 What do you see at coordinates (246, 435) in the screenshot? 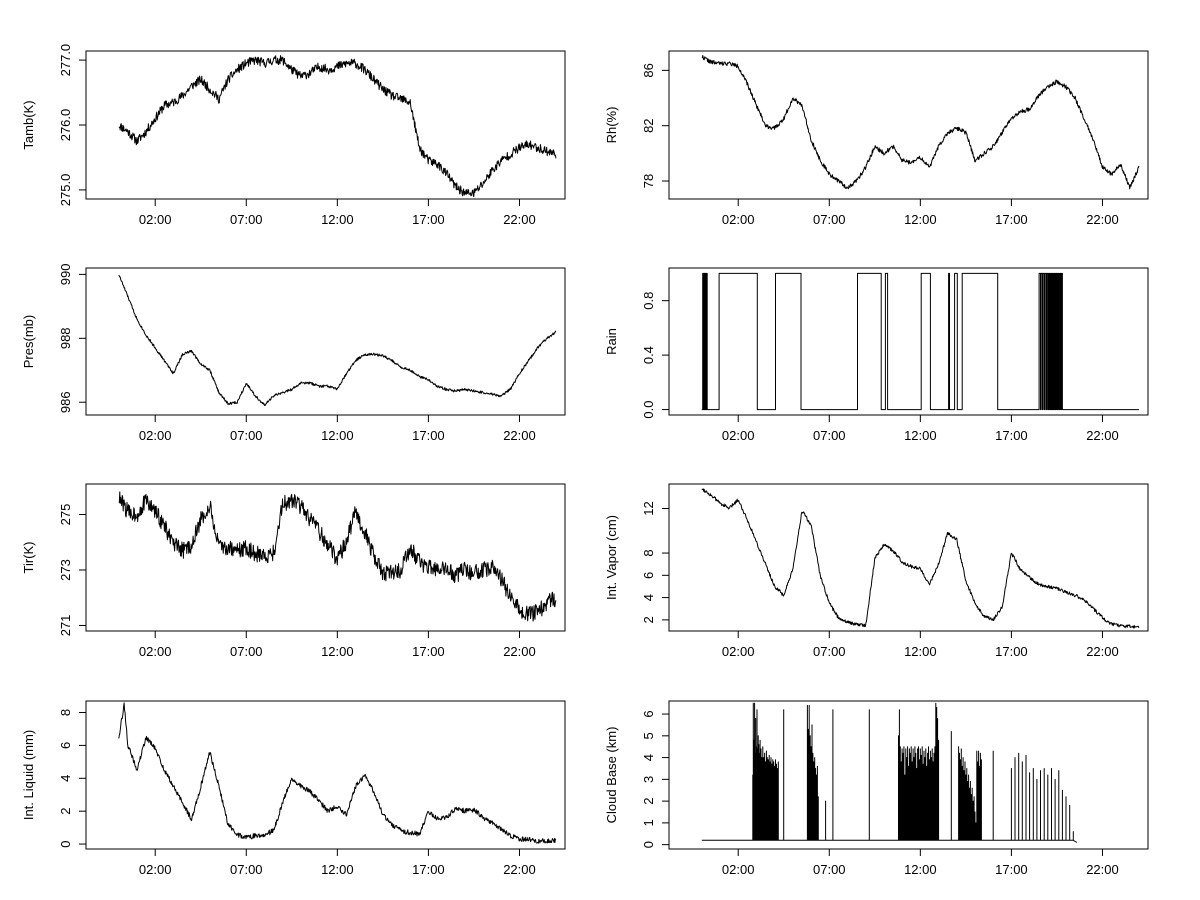
I see `pres-x-tick-label: 07:00` at bounding box center [246, 435].